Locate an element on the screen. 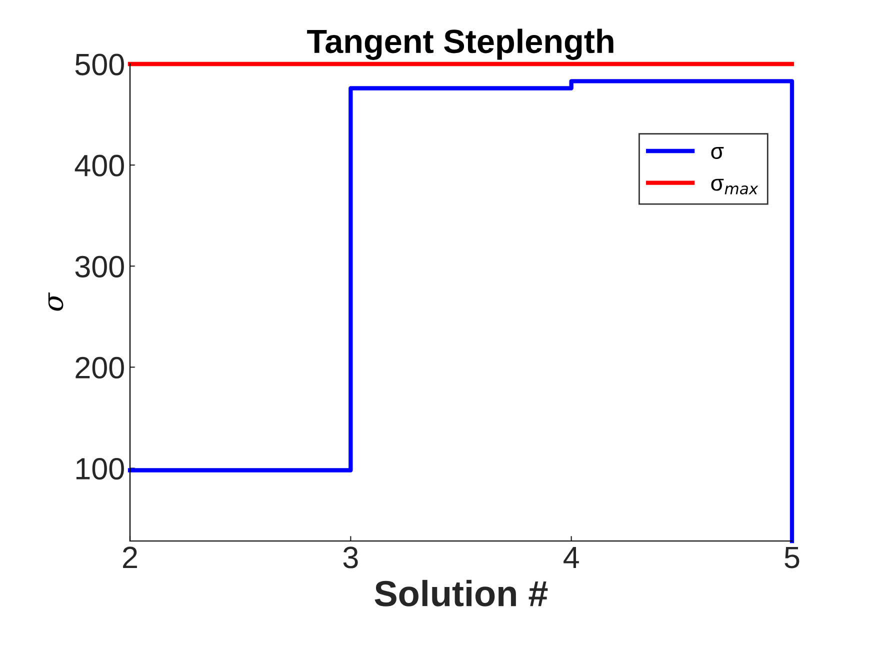  y-tick-label: 100 is located at coordinates (100, 469).